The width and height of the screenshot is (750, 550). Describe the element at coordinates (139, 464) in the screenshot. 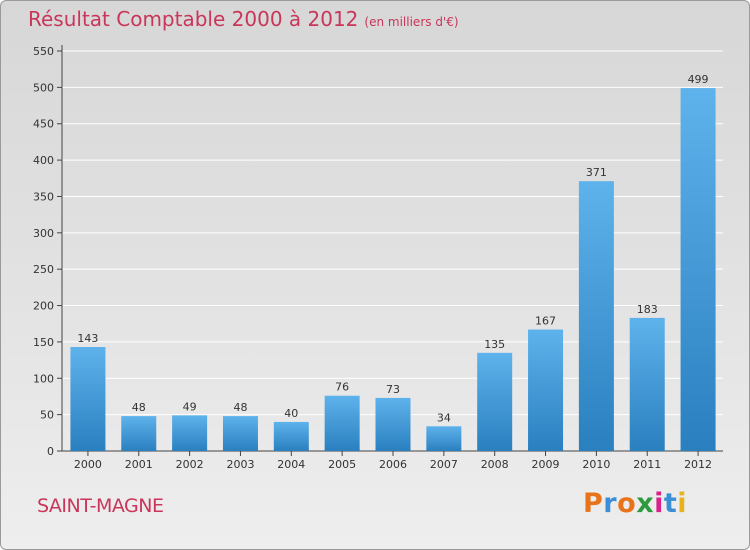

I see `x-tick-label: 2001` at that location.